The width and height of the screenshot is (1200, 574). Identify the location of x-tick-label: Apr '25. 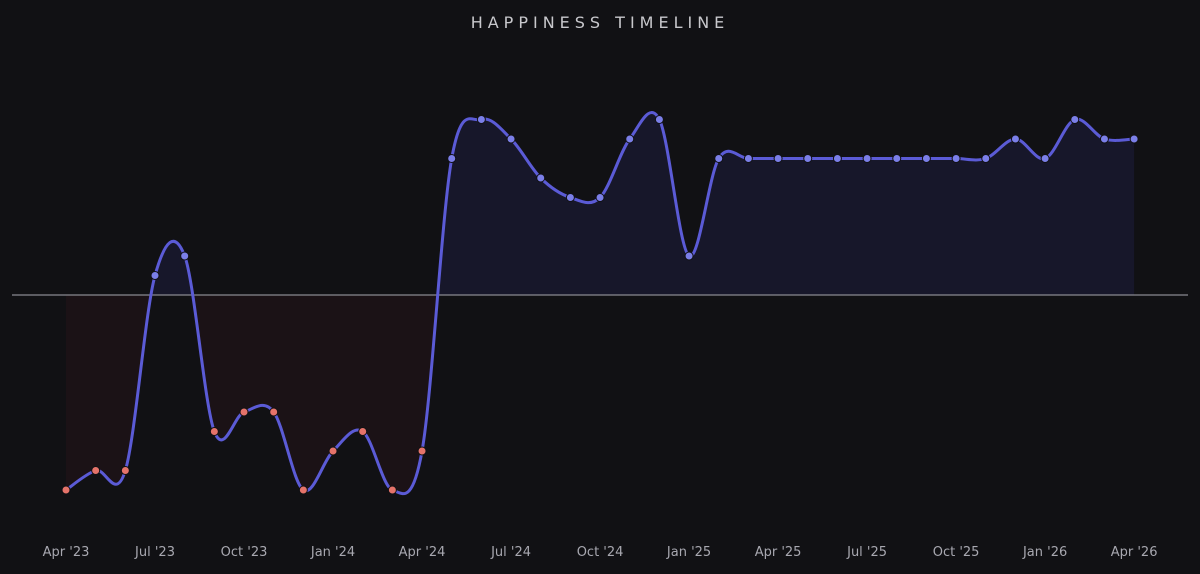
(778, 552).